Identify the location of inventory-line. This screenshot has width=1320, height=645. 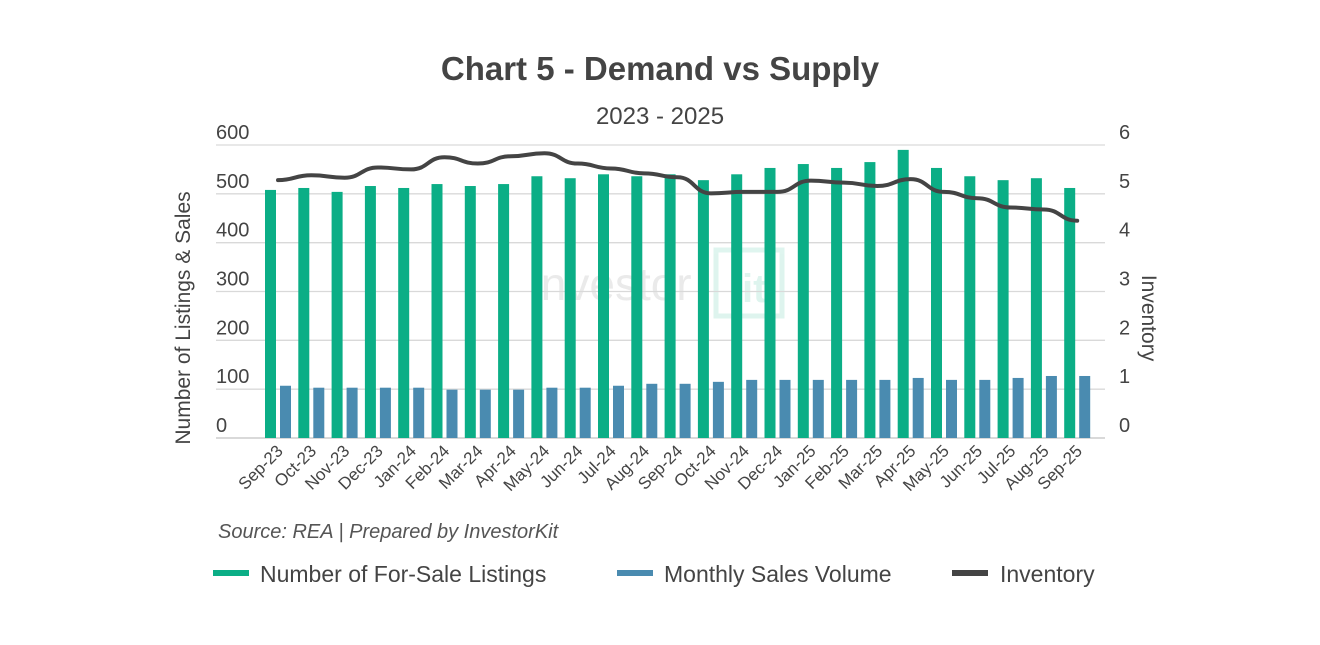
(678, 187).